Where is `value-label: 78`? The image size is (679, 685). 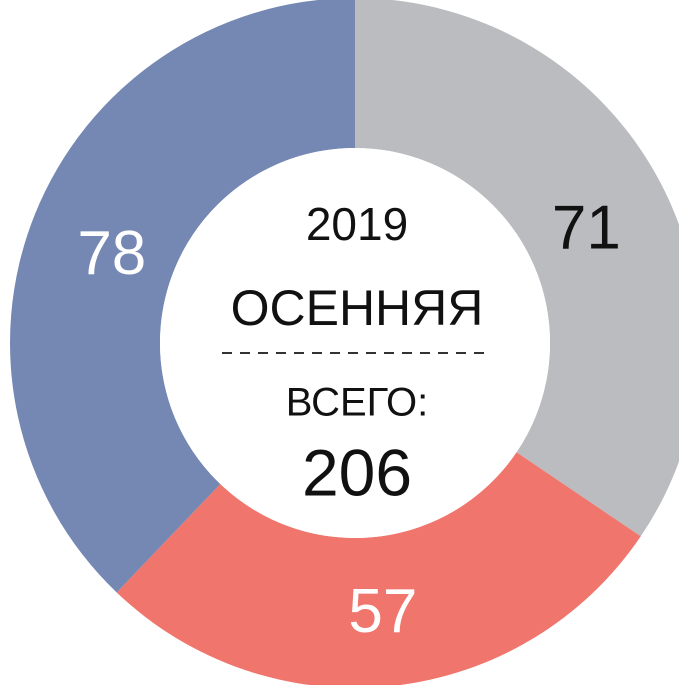 value-label: 78 is located at coordinates (111, 253).